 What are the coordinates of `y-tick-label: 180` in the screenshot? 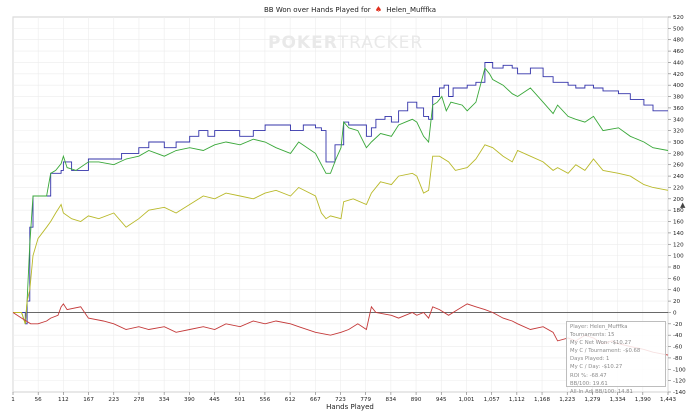 It's located at (678, 211).